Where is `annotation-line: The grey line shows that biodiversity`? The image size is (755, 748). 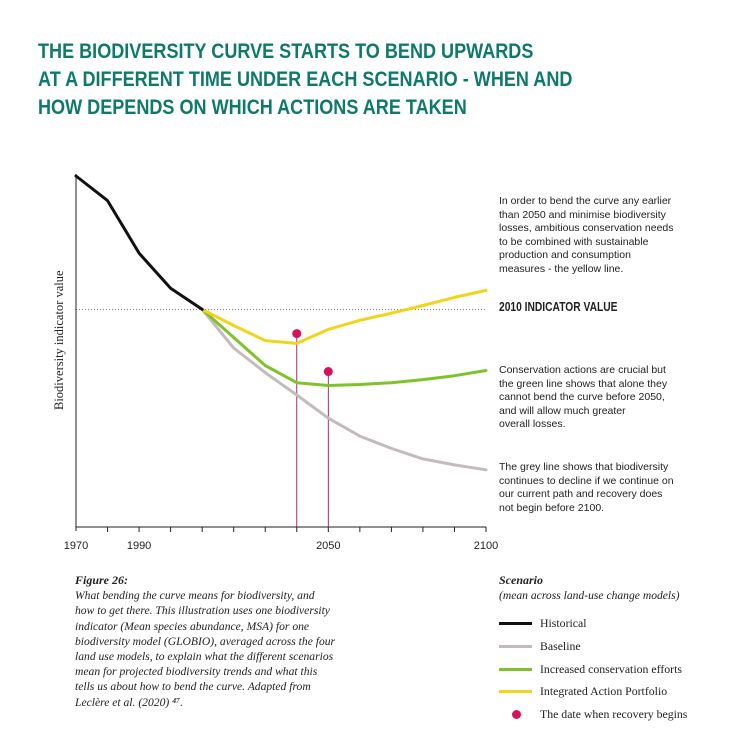
annotation-line: The grey line shows that biodiversity is located at coordinates (584, 467).